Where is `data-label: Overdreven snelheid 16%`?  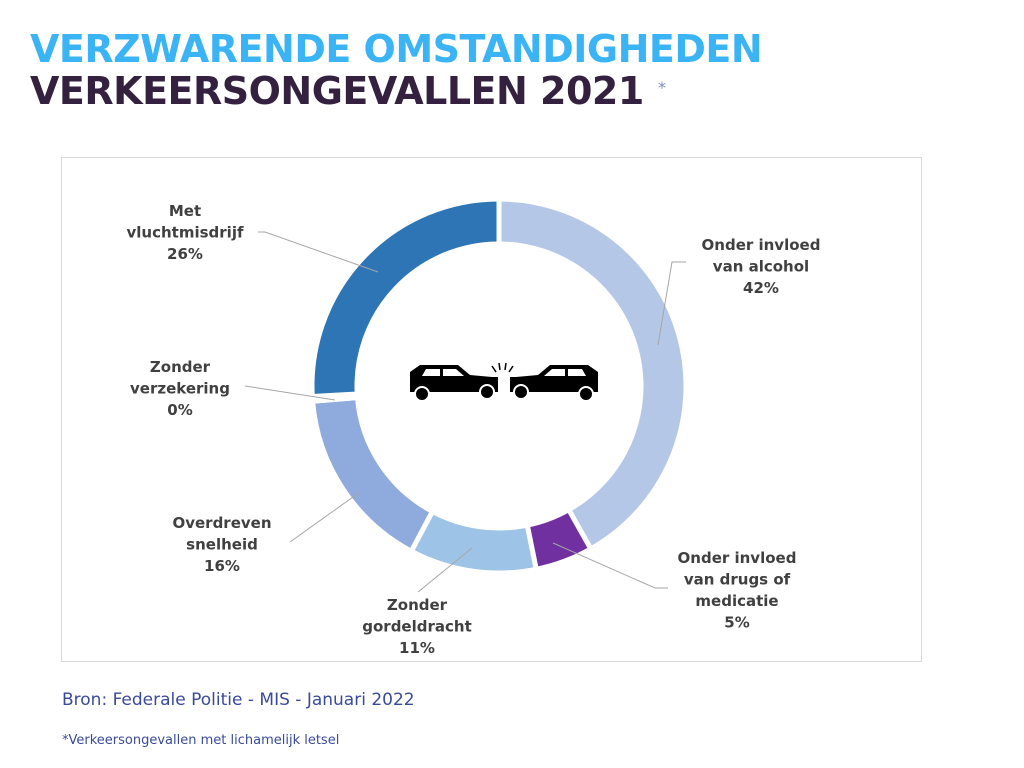 data-label: Overdreven snelheid 16% is located at coordinates (221, 544).